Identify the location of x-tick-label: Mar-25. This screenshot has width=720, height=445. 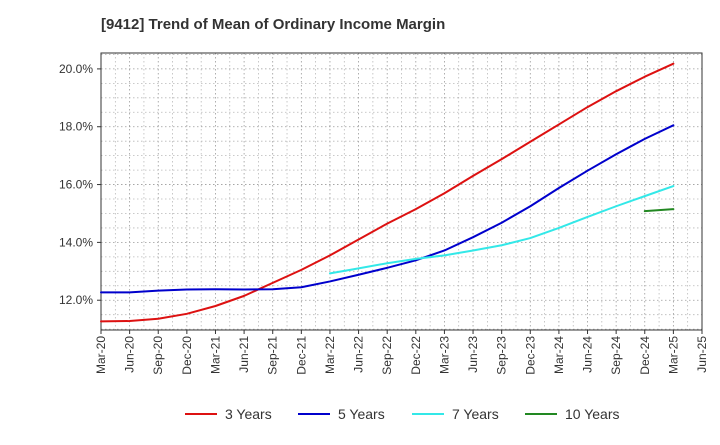
(673, 355).